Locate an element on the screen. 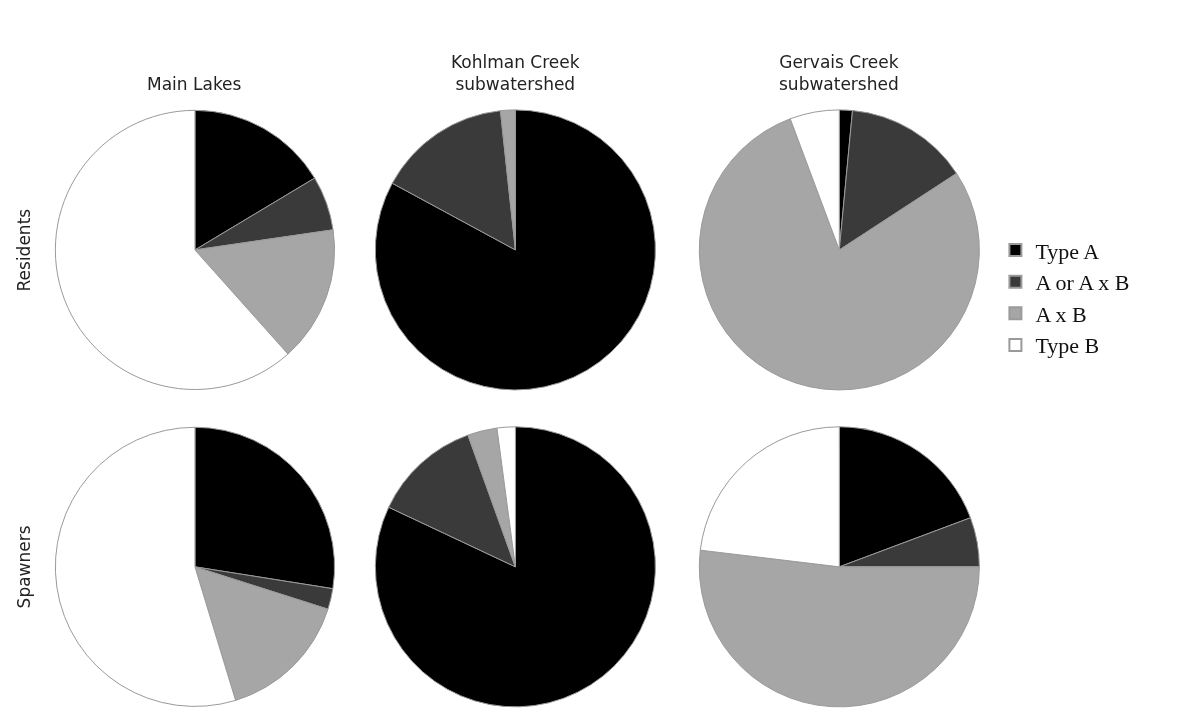 This screenshot has height=709, width=1178. chart-title: Kohlman Creek subwatershed is located at coordinates (515, 73).